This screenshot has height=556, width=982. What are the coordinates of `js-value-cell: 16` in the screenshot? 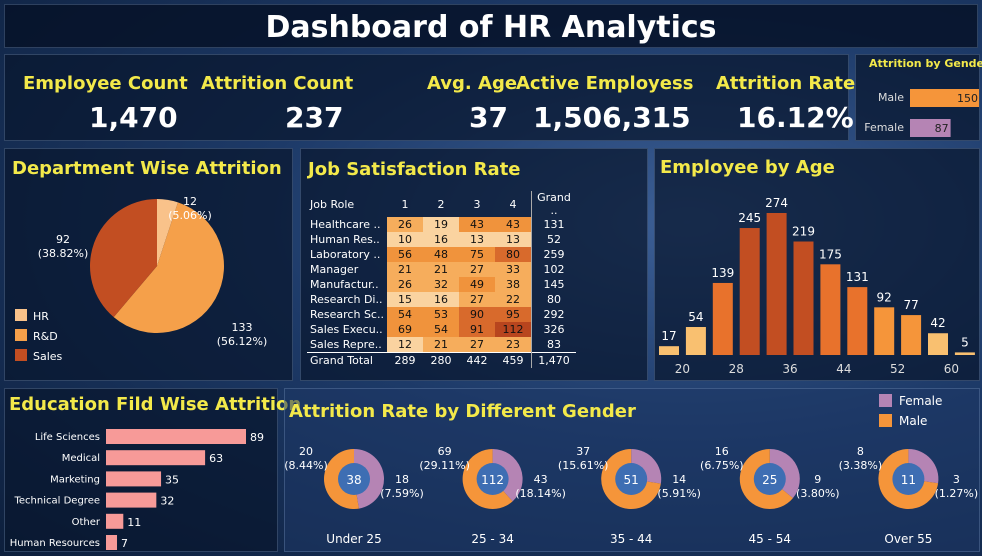 It's located at (440, 299).